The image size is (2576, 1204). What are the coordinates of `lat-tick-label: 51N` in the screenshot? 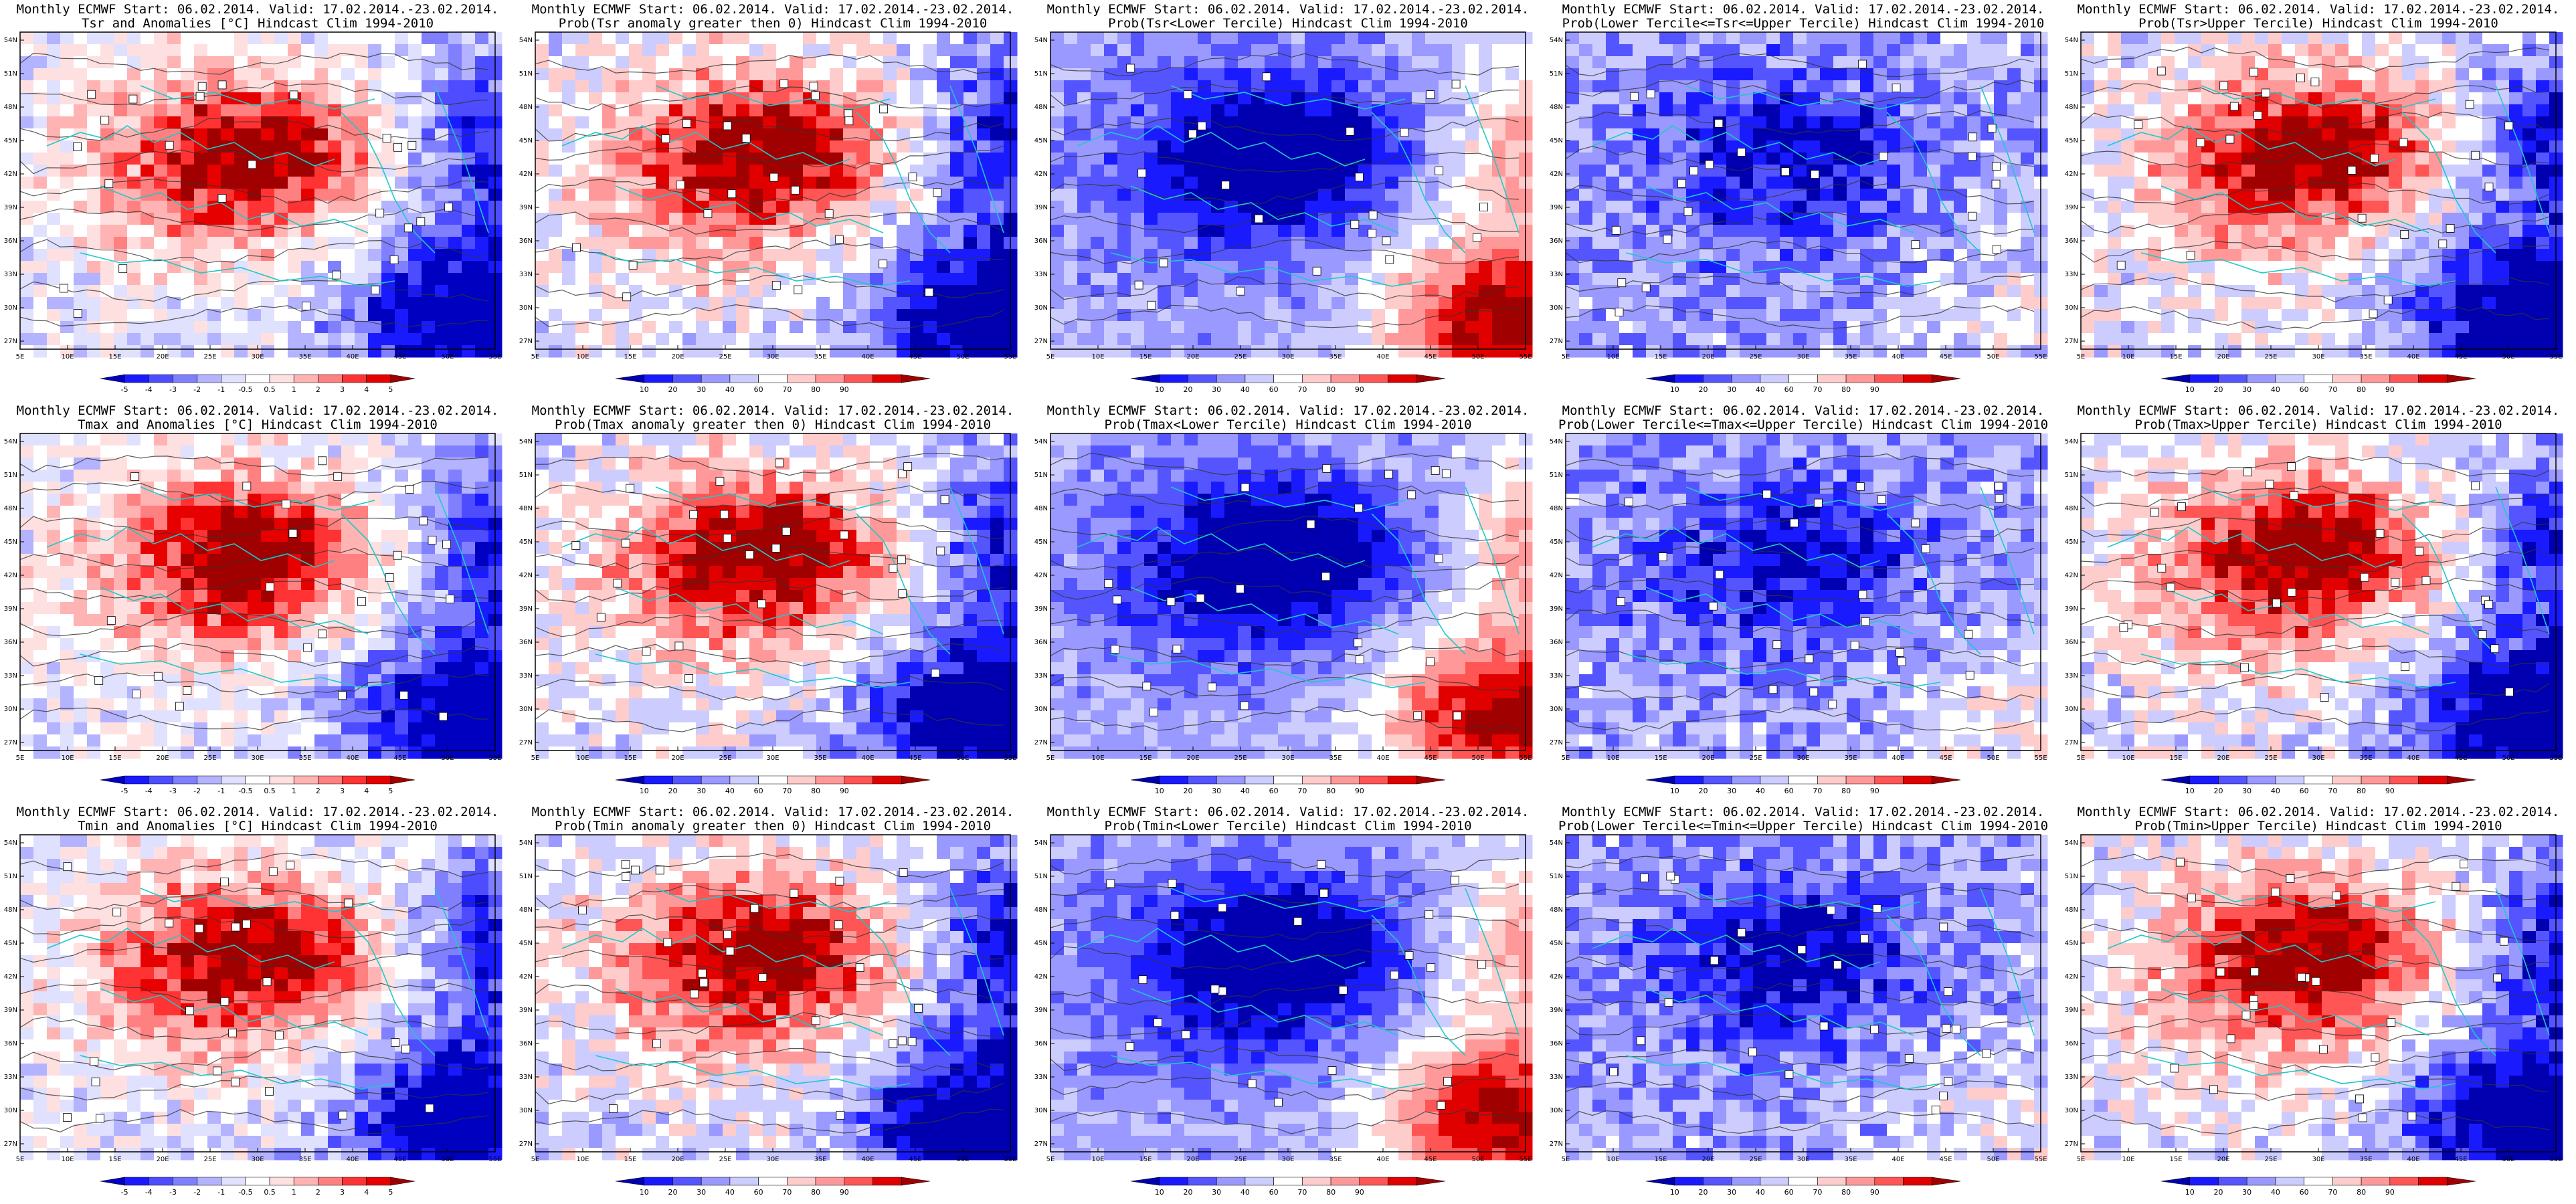 It's located at (1557, 74).